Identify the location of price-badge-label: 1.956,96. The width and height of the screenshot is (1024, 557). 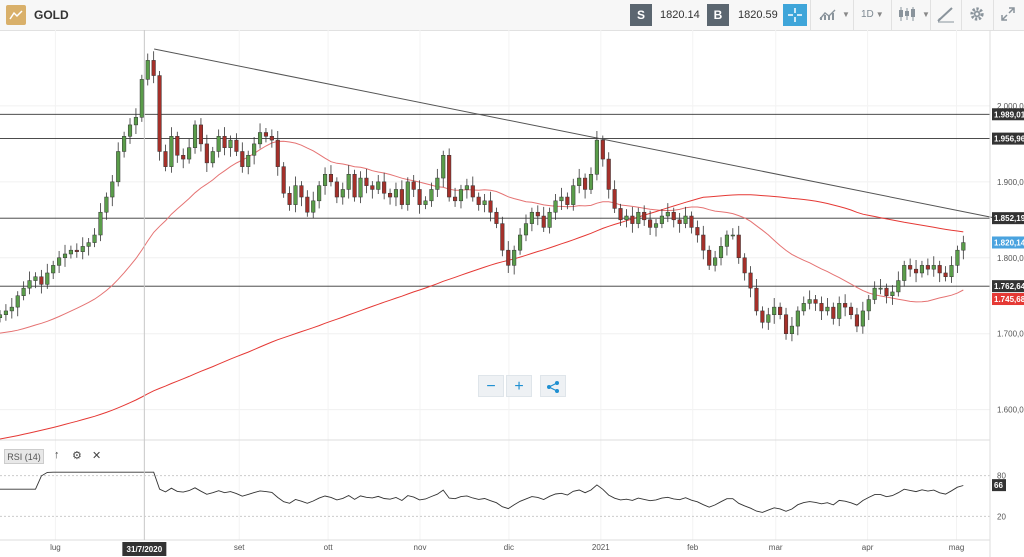
(1009, 139).